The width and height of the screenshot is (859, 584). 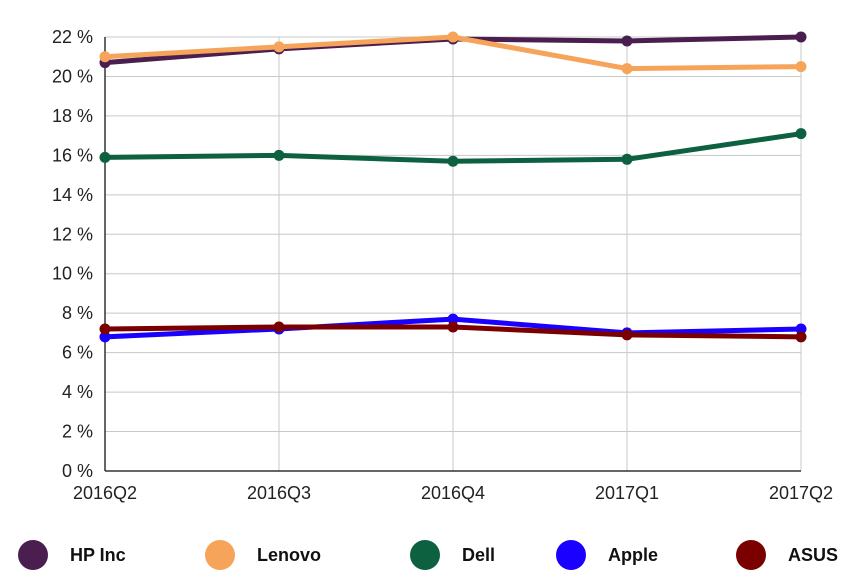 What do you see at coordinates (479, 554) in the screenshot?
I see `legend-label: Dell` at bounding box center [479, 554].